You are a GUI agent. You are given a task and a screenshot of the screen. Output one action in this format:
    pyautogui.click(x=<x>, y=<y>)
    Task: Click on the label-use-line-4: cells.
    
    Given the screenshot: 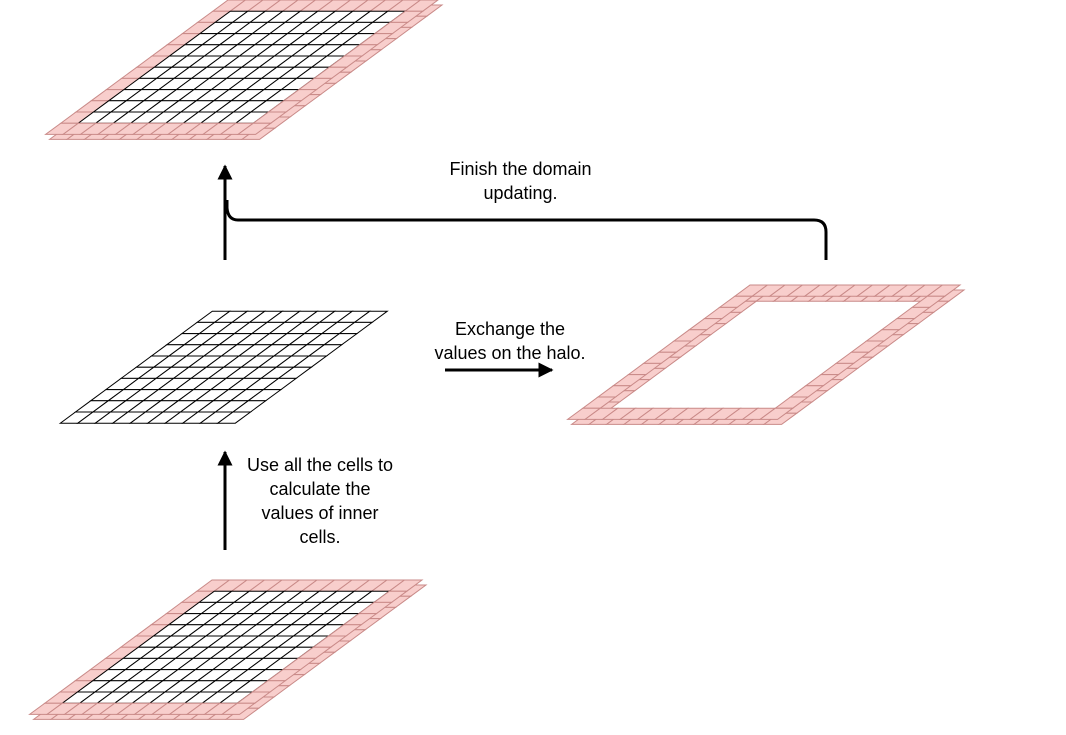 What is the action you would take?
    pyautogui.click(x=320, y=537)
    